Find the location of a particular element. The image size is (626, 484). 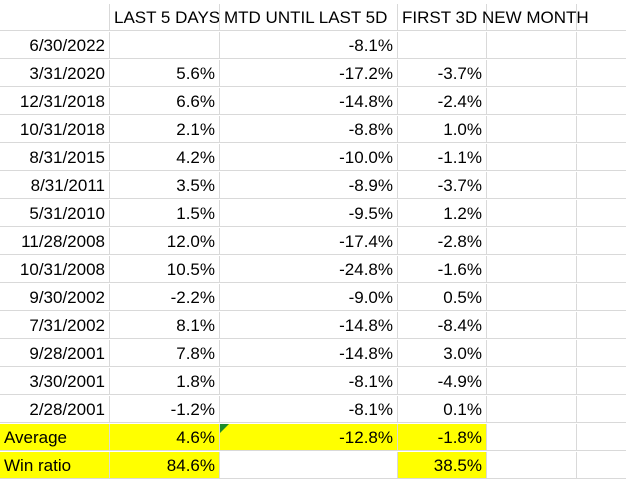

first-3d-new-month-cell: 38.5% is located at coordinates (442, 465).